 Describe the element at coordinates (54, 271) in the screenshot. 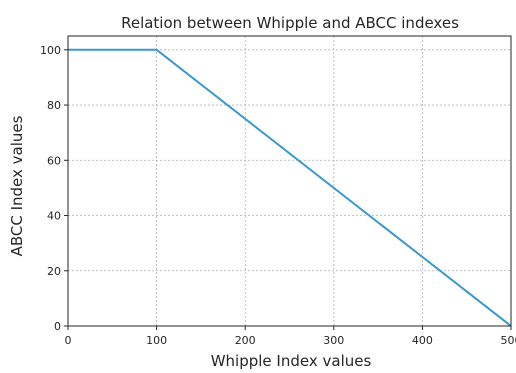

I see `y-tick-label: 20` at that location.